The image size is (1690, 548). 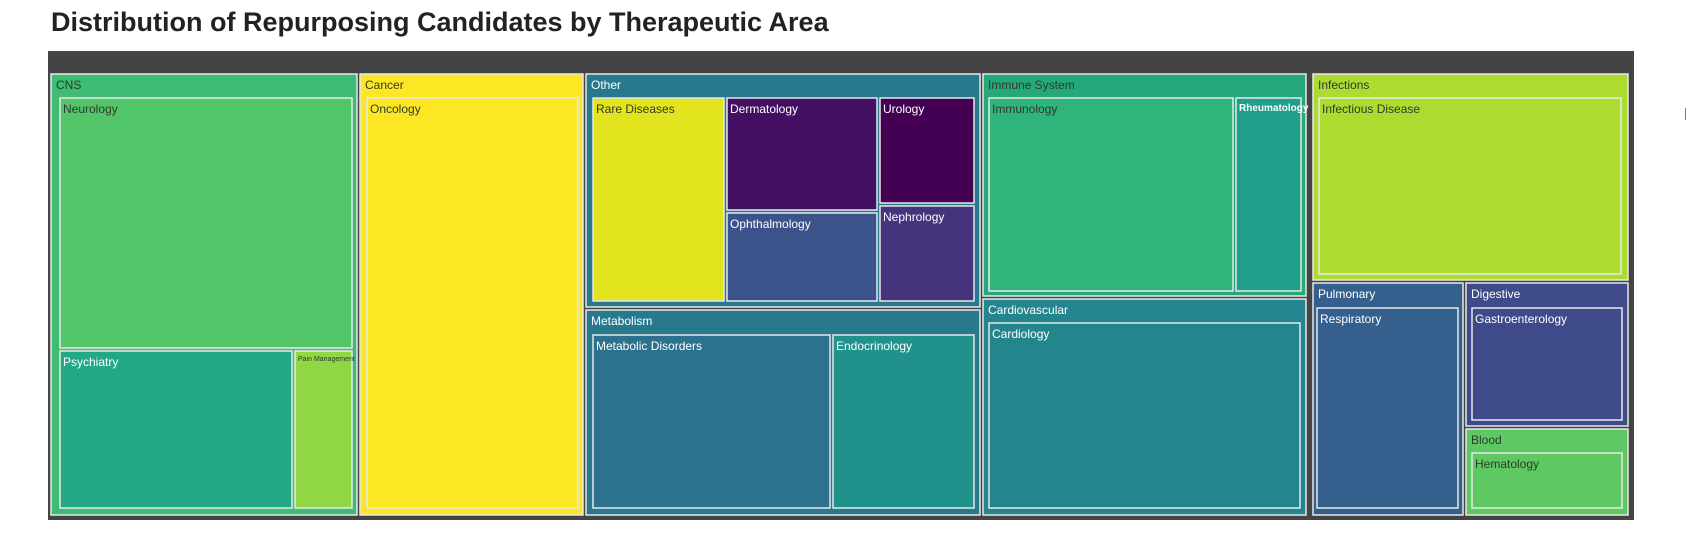 What do you see at coordinates (1111, 194) in the screenshot?
I see `tile-immunology` at bounding box center [1111, 194].